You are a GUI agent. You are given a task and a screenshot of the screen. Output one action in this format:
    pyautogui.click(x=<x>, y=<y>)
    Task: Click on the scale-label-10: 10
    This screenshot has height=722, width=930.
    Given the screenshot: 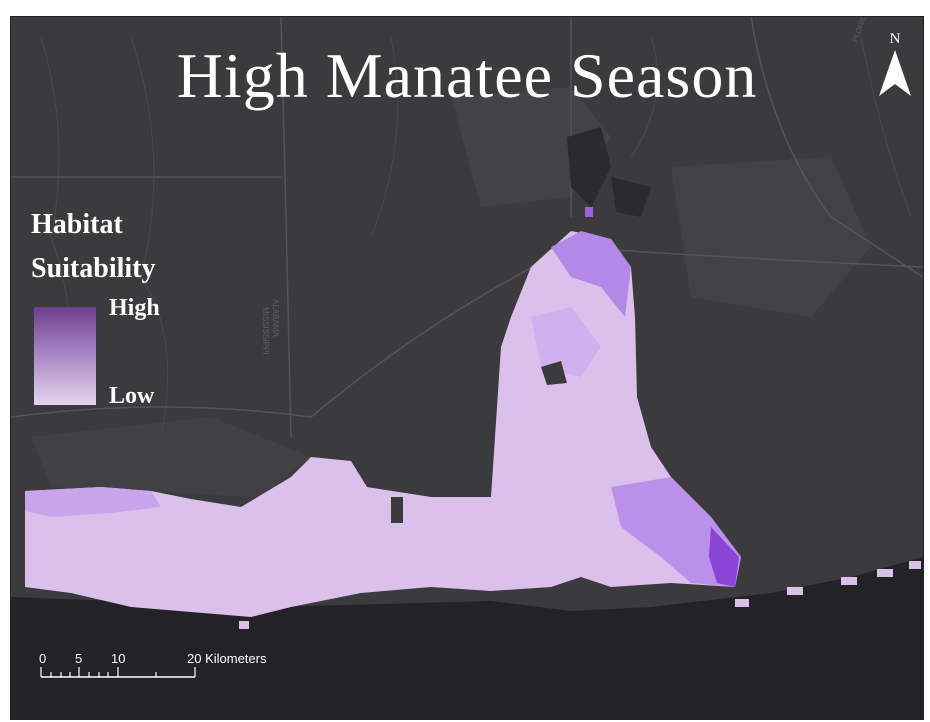 What is the action you would take?
    pyautogui.click(x=118, y=658)
    